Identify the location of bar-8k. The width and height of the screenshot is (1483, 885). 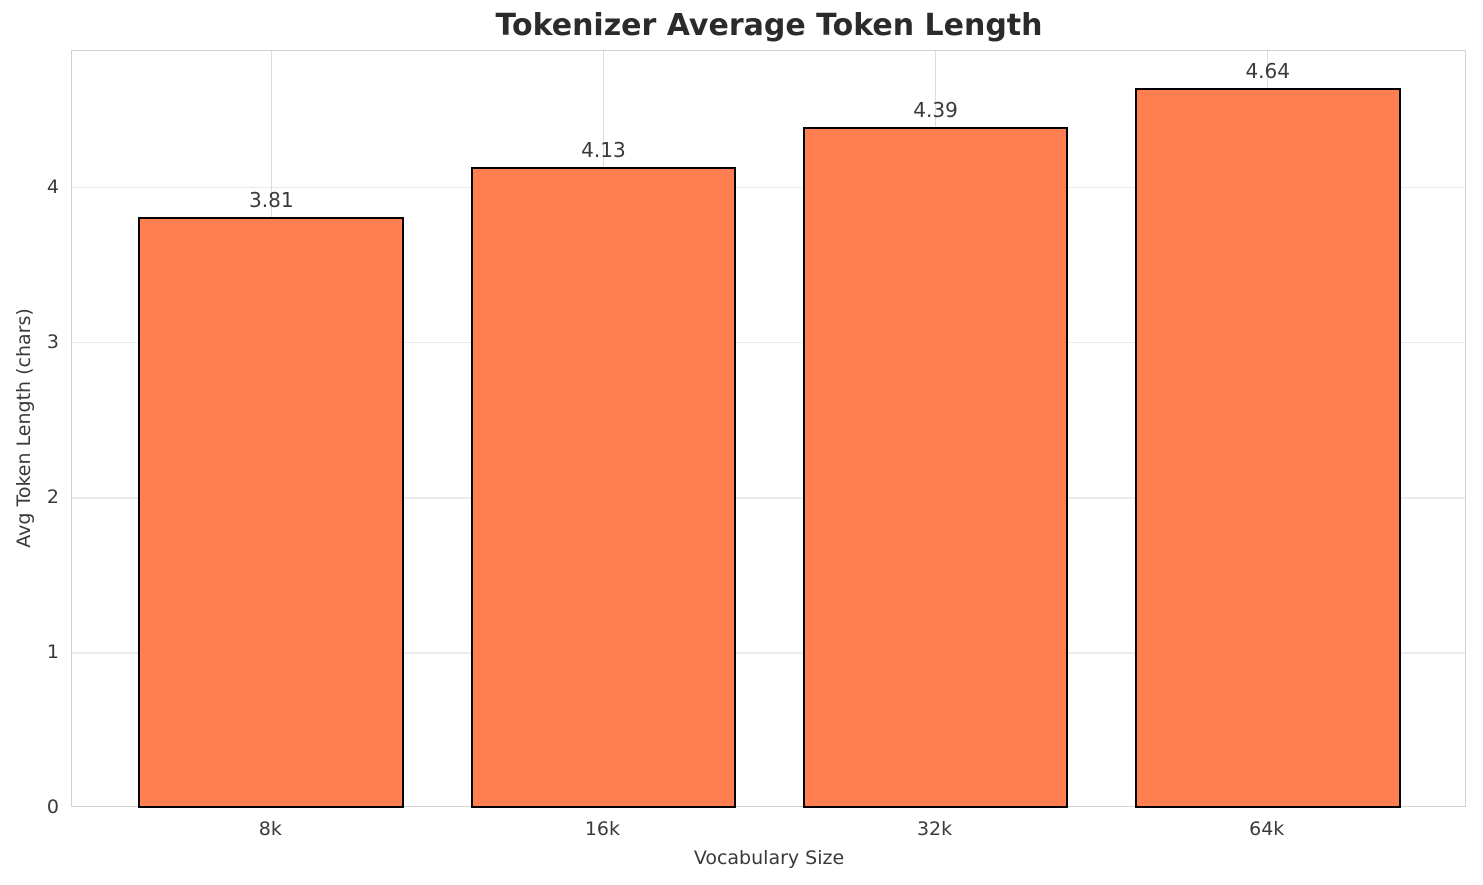
(271, 512).